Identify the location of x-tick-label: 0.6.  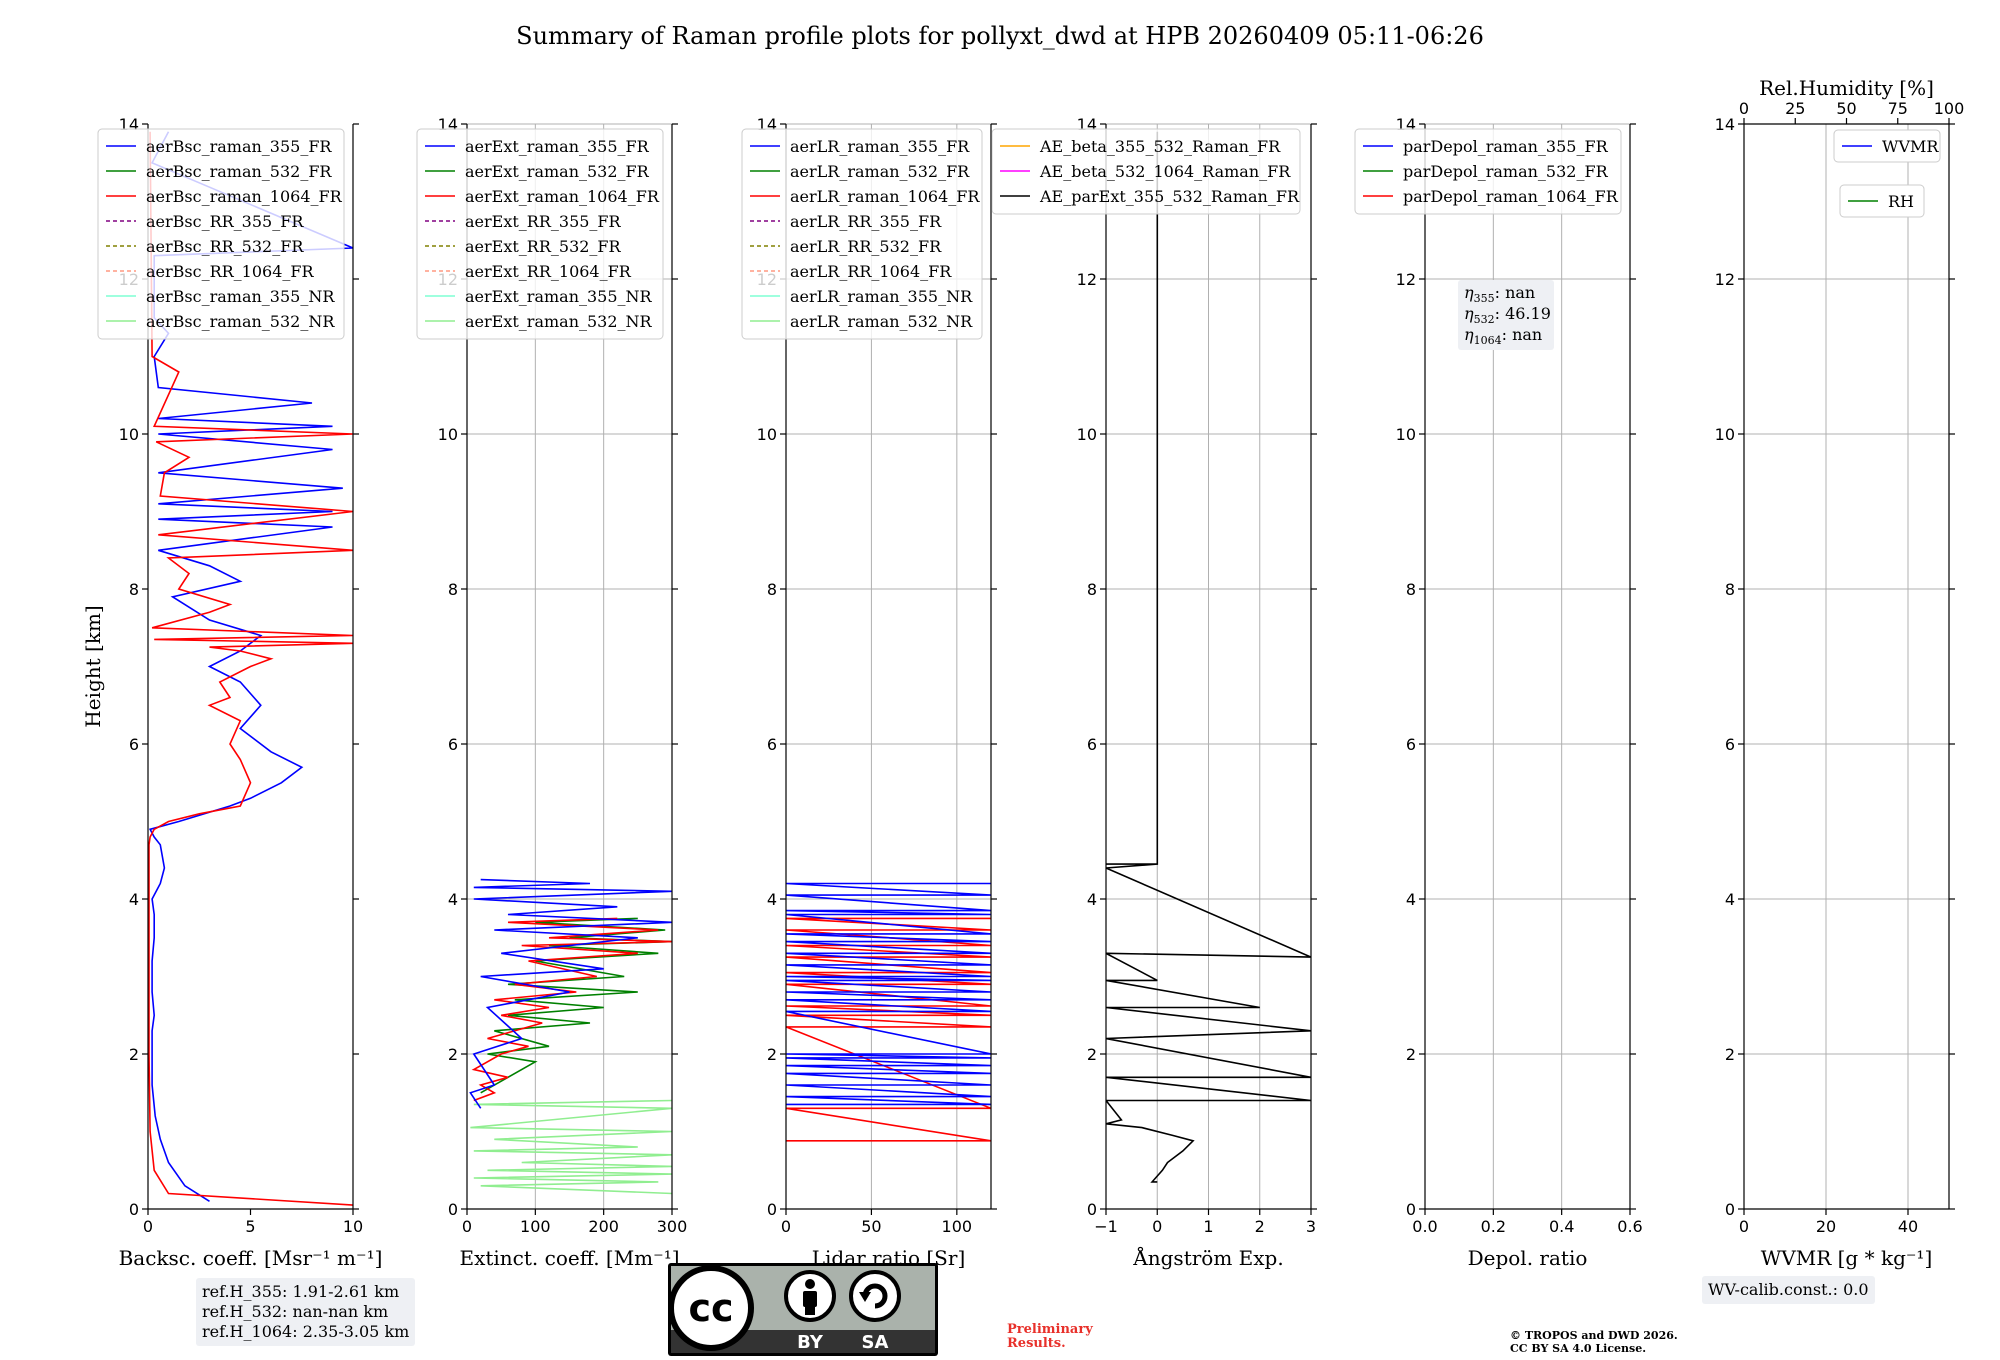
(1629, 1226).